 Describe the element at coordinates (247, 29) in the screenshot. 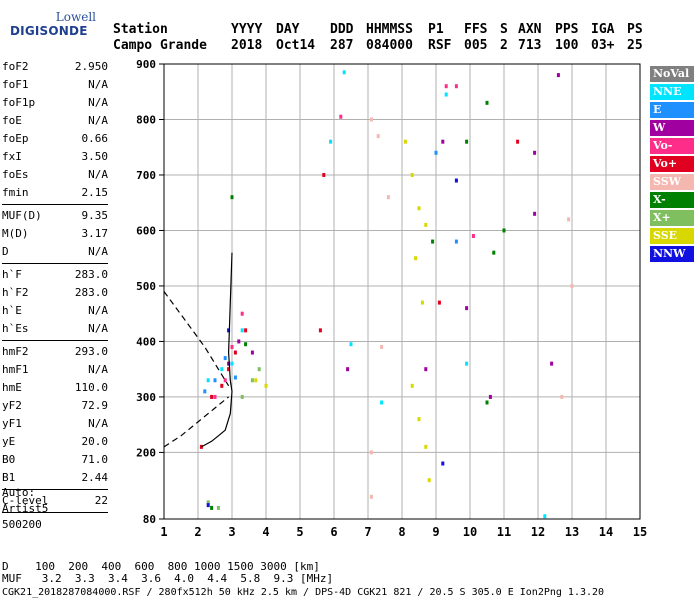

I see `header-label: YYYY` at that location.